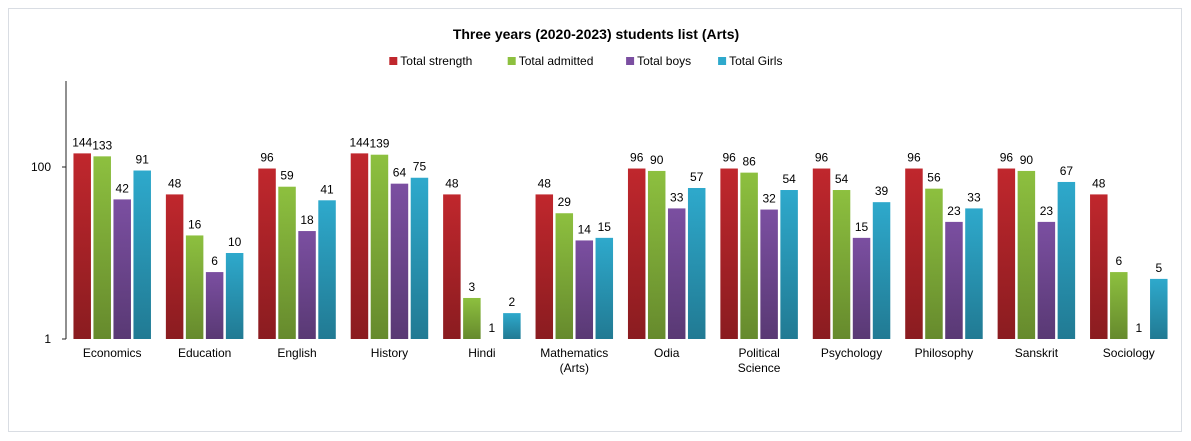 This screenshot has height=441, width=1191. Describe the element at coordinates (400, 173) in the screenshot. I see `data-label-history-total-boys: 64` at that location.